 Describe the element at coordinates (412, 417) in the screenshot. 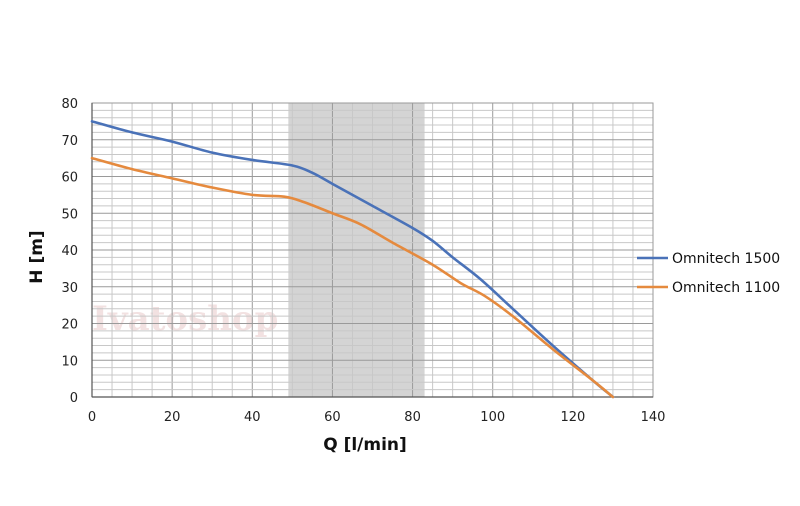

I see `x-tick-label: 80` at that location.